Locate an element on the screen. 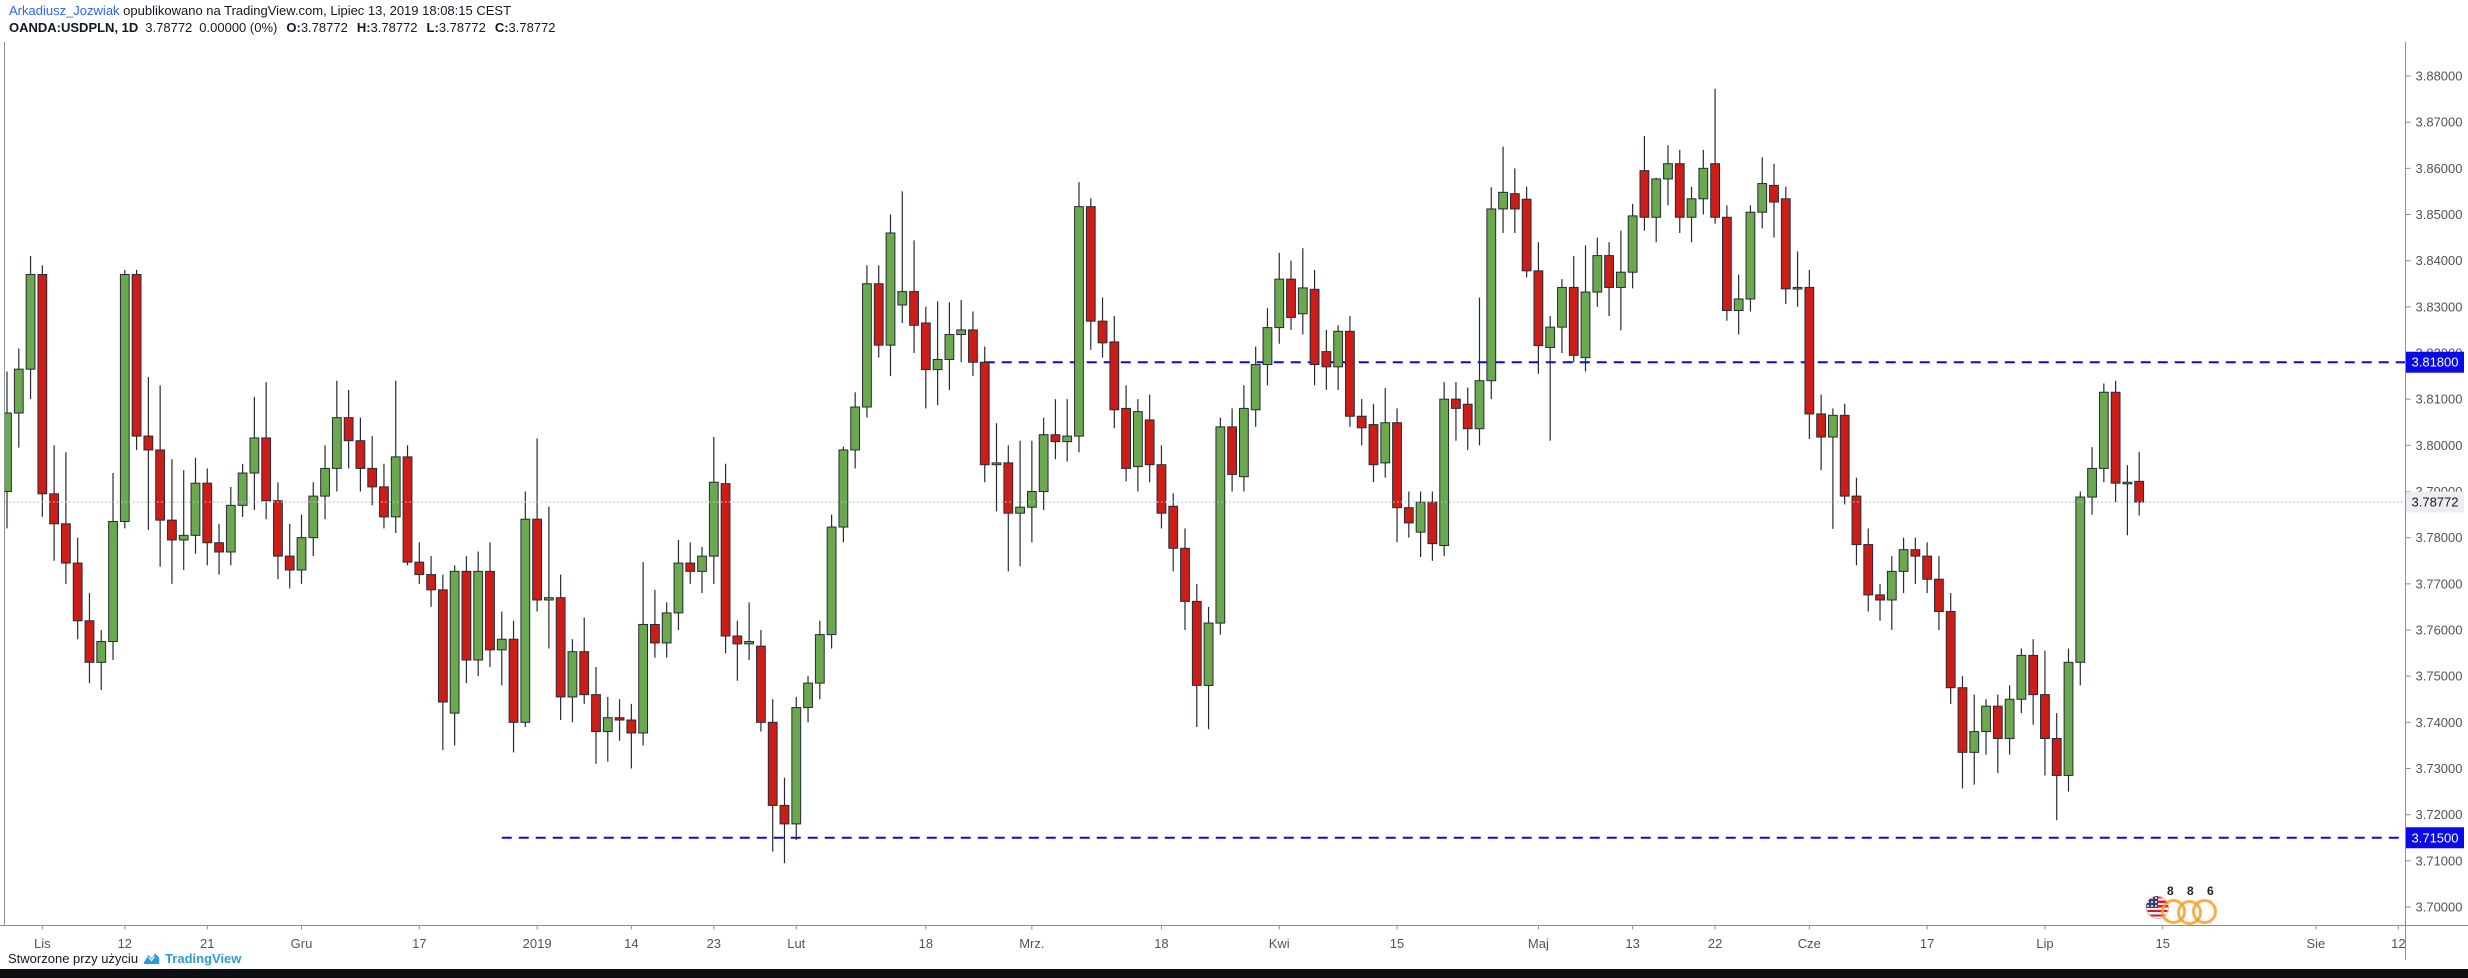  author-link: Arkadiusz_Jozwiak is located at coordinates (64, 10).